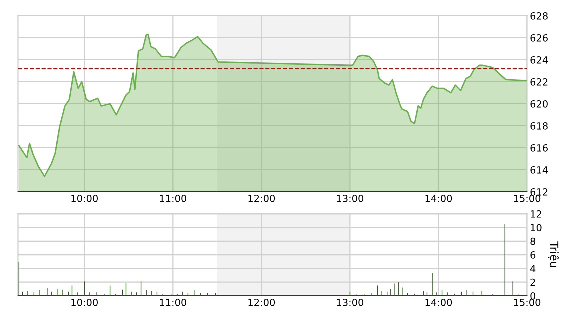 Image resolution: width=570 pixels, height=320 pixels. I want to click on y-axis-title: Triệu, so click(554, 255).